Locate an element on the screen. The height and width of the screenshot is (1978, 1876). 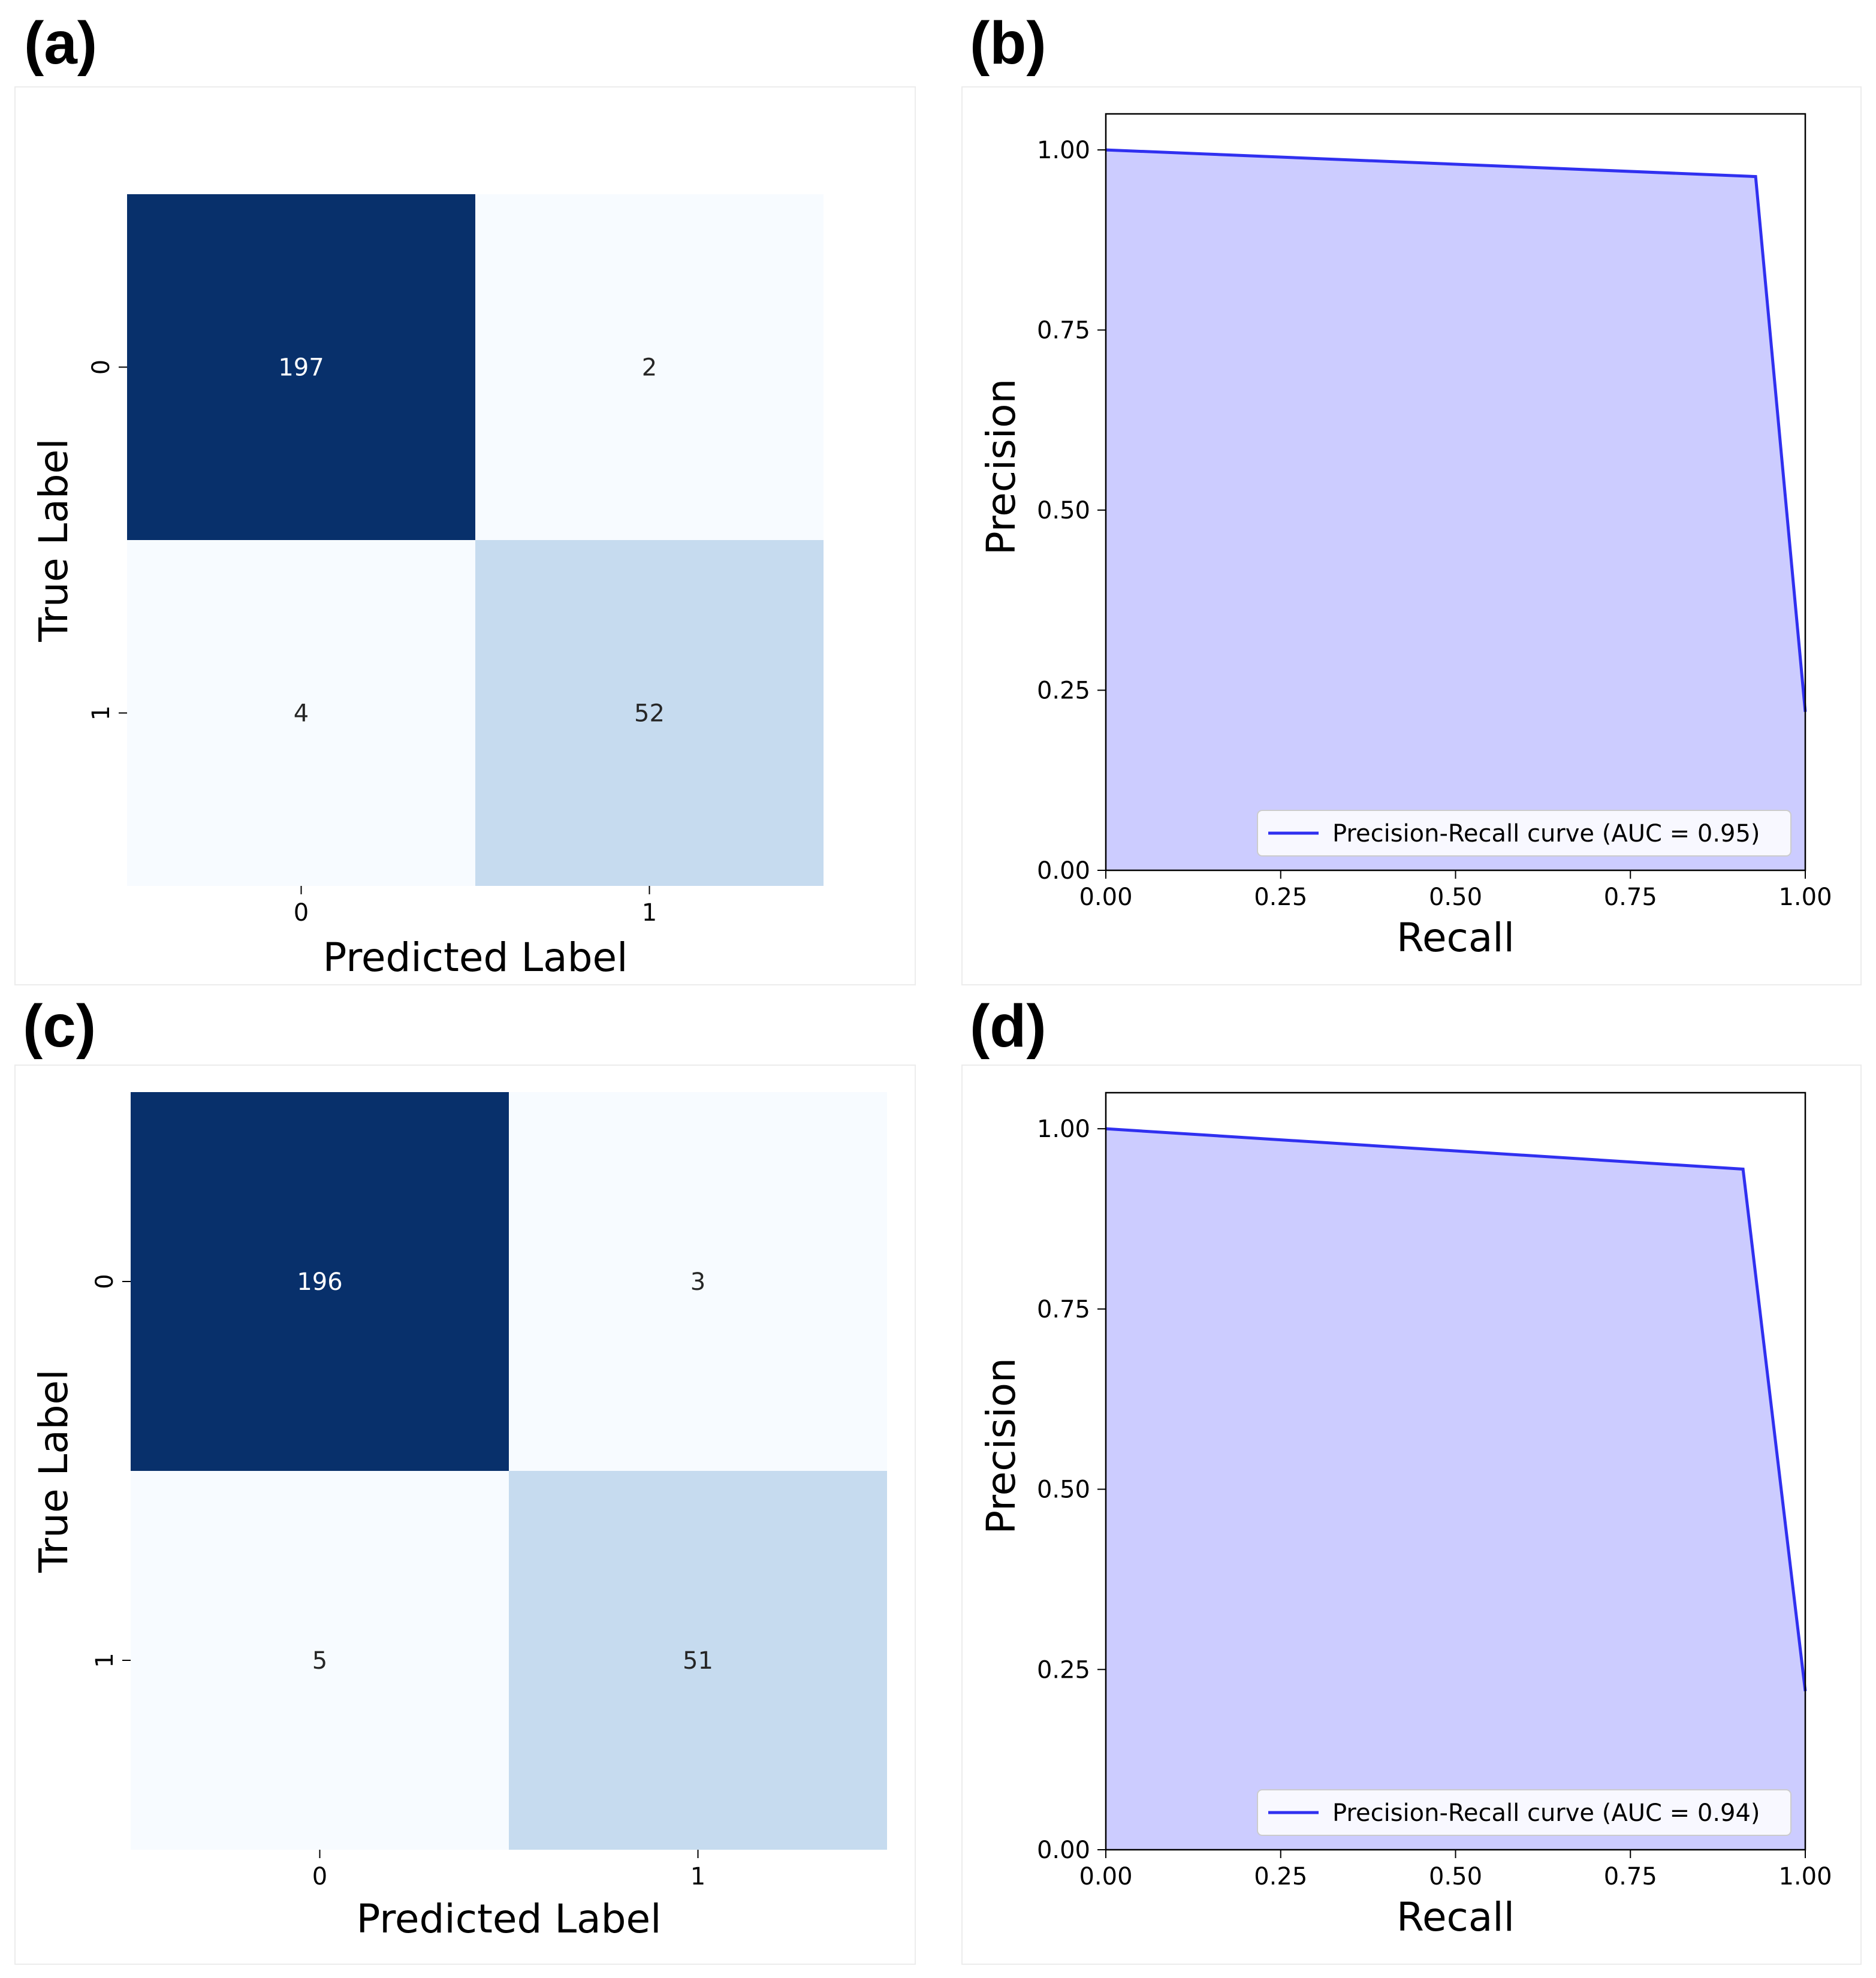
panel-label-b: (b) is located at coordinates (1008, 43).